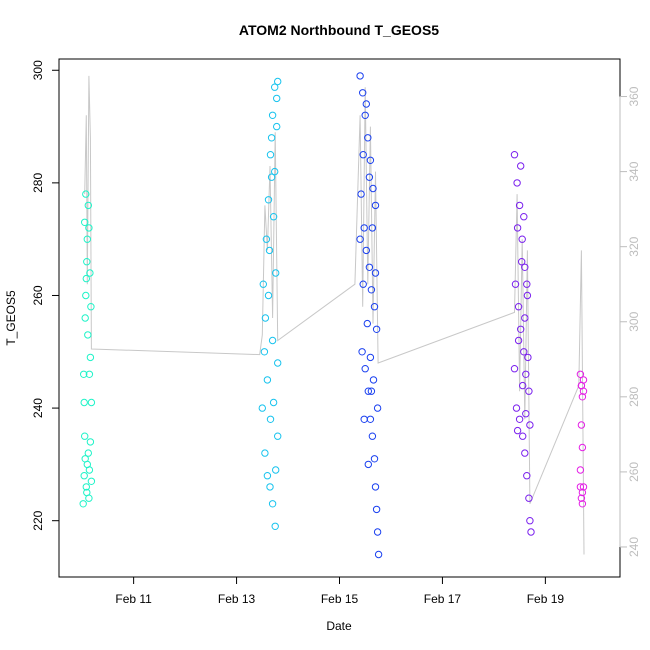  I want to click on y-axis: 220 240 260 280 300, so click(45, 295).